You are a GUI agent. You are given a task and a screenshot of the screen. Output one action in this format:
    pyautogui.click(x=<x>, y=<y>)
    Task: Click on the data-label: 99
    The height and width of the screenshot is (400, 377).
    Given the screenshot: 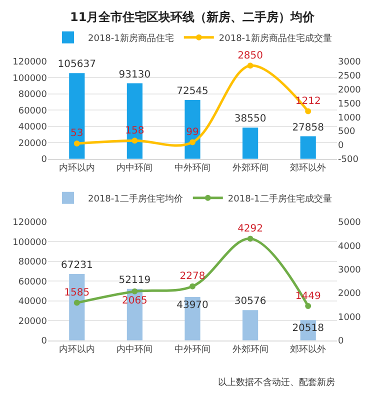 What is the action you would take?
    pyautogui.click(x=192, y=132)
    